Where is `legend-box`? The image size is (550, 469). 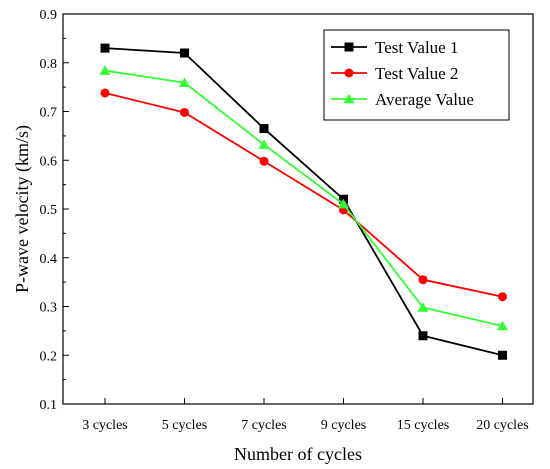
legend-box is located at coordinates (416, 75).